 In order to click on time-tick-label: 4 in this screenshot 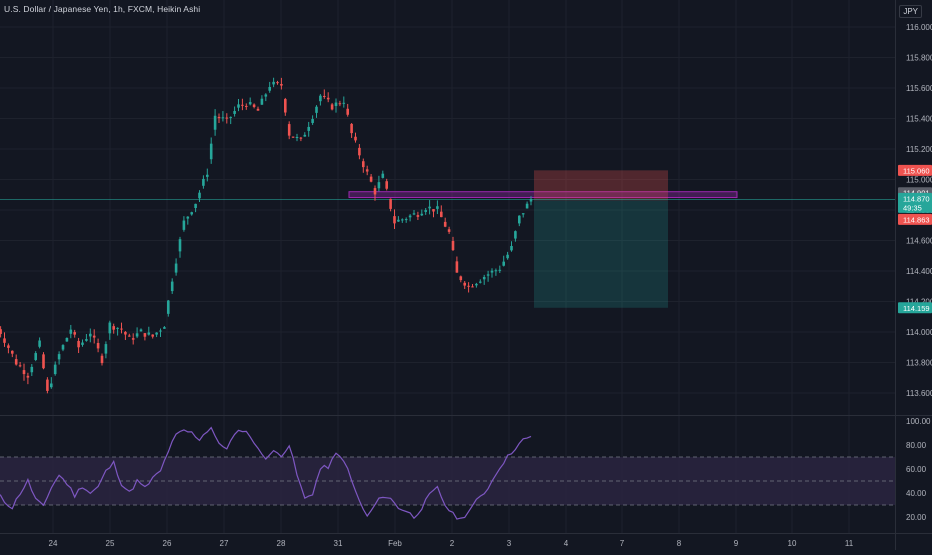, I will do `click(566, 543)`.